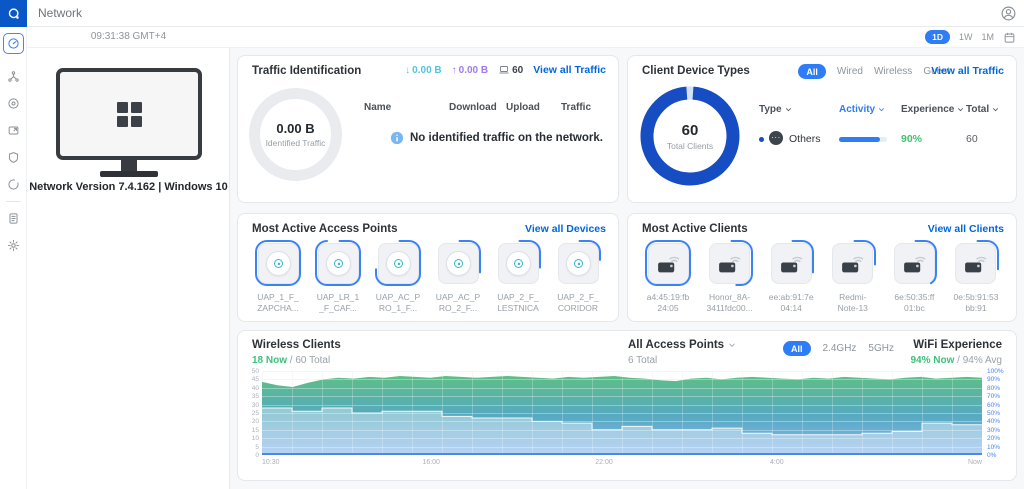 This screenshot has height=489, width=1024. What do you see at coordinates (13, 43) in the screenshot?
I see `sidebar-item-dashboard` at bounding box center [13, 43].